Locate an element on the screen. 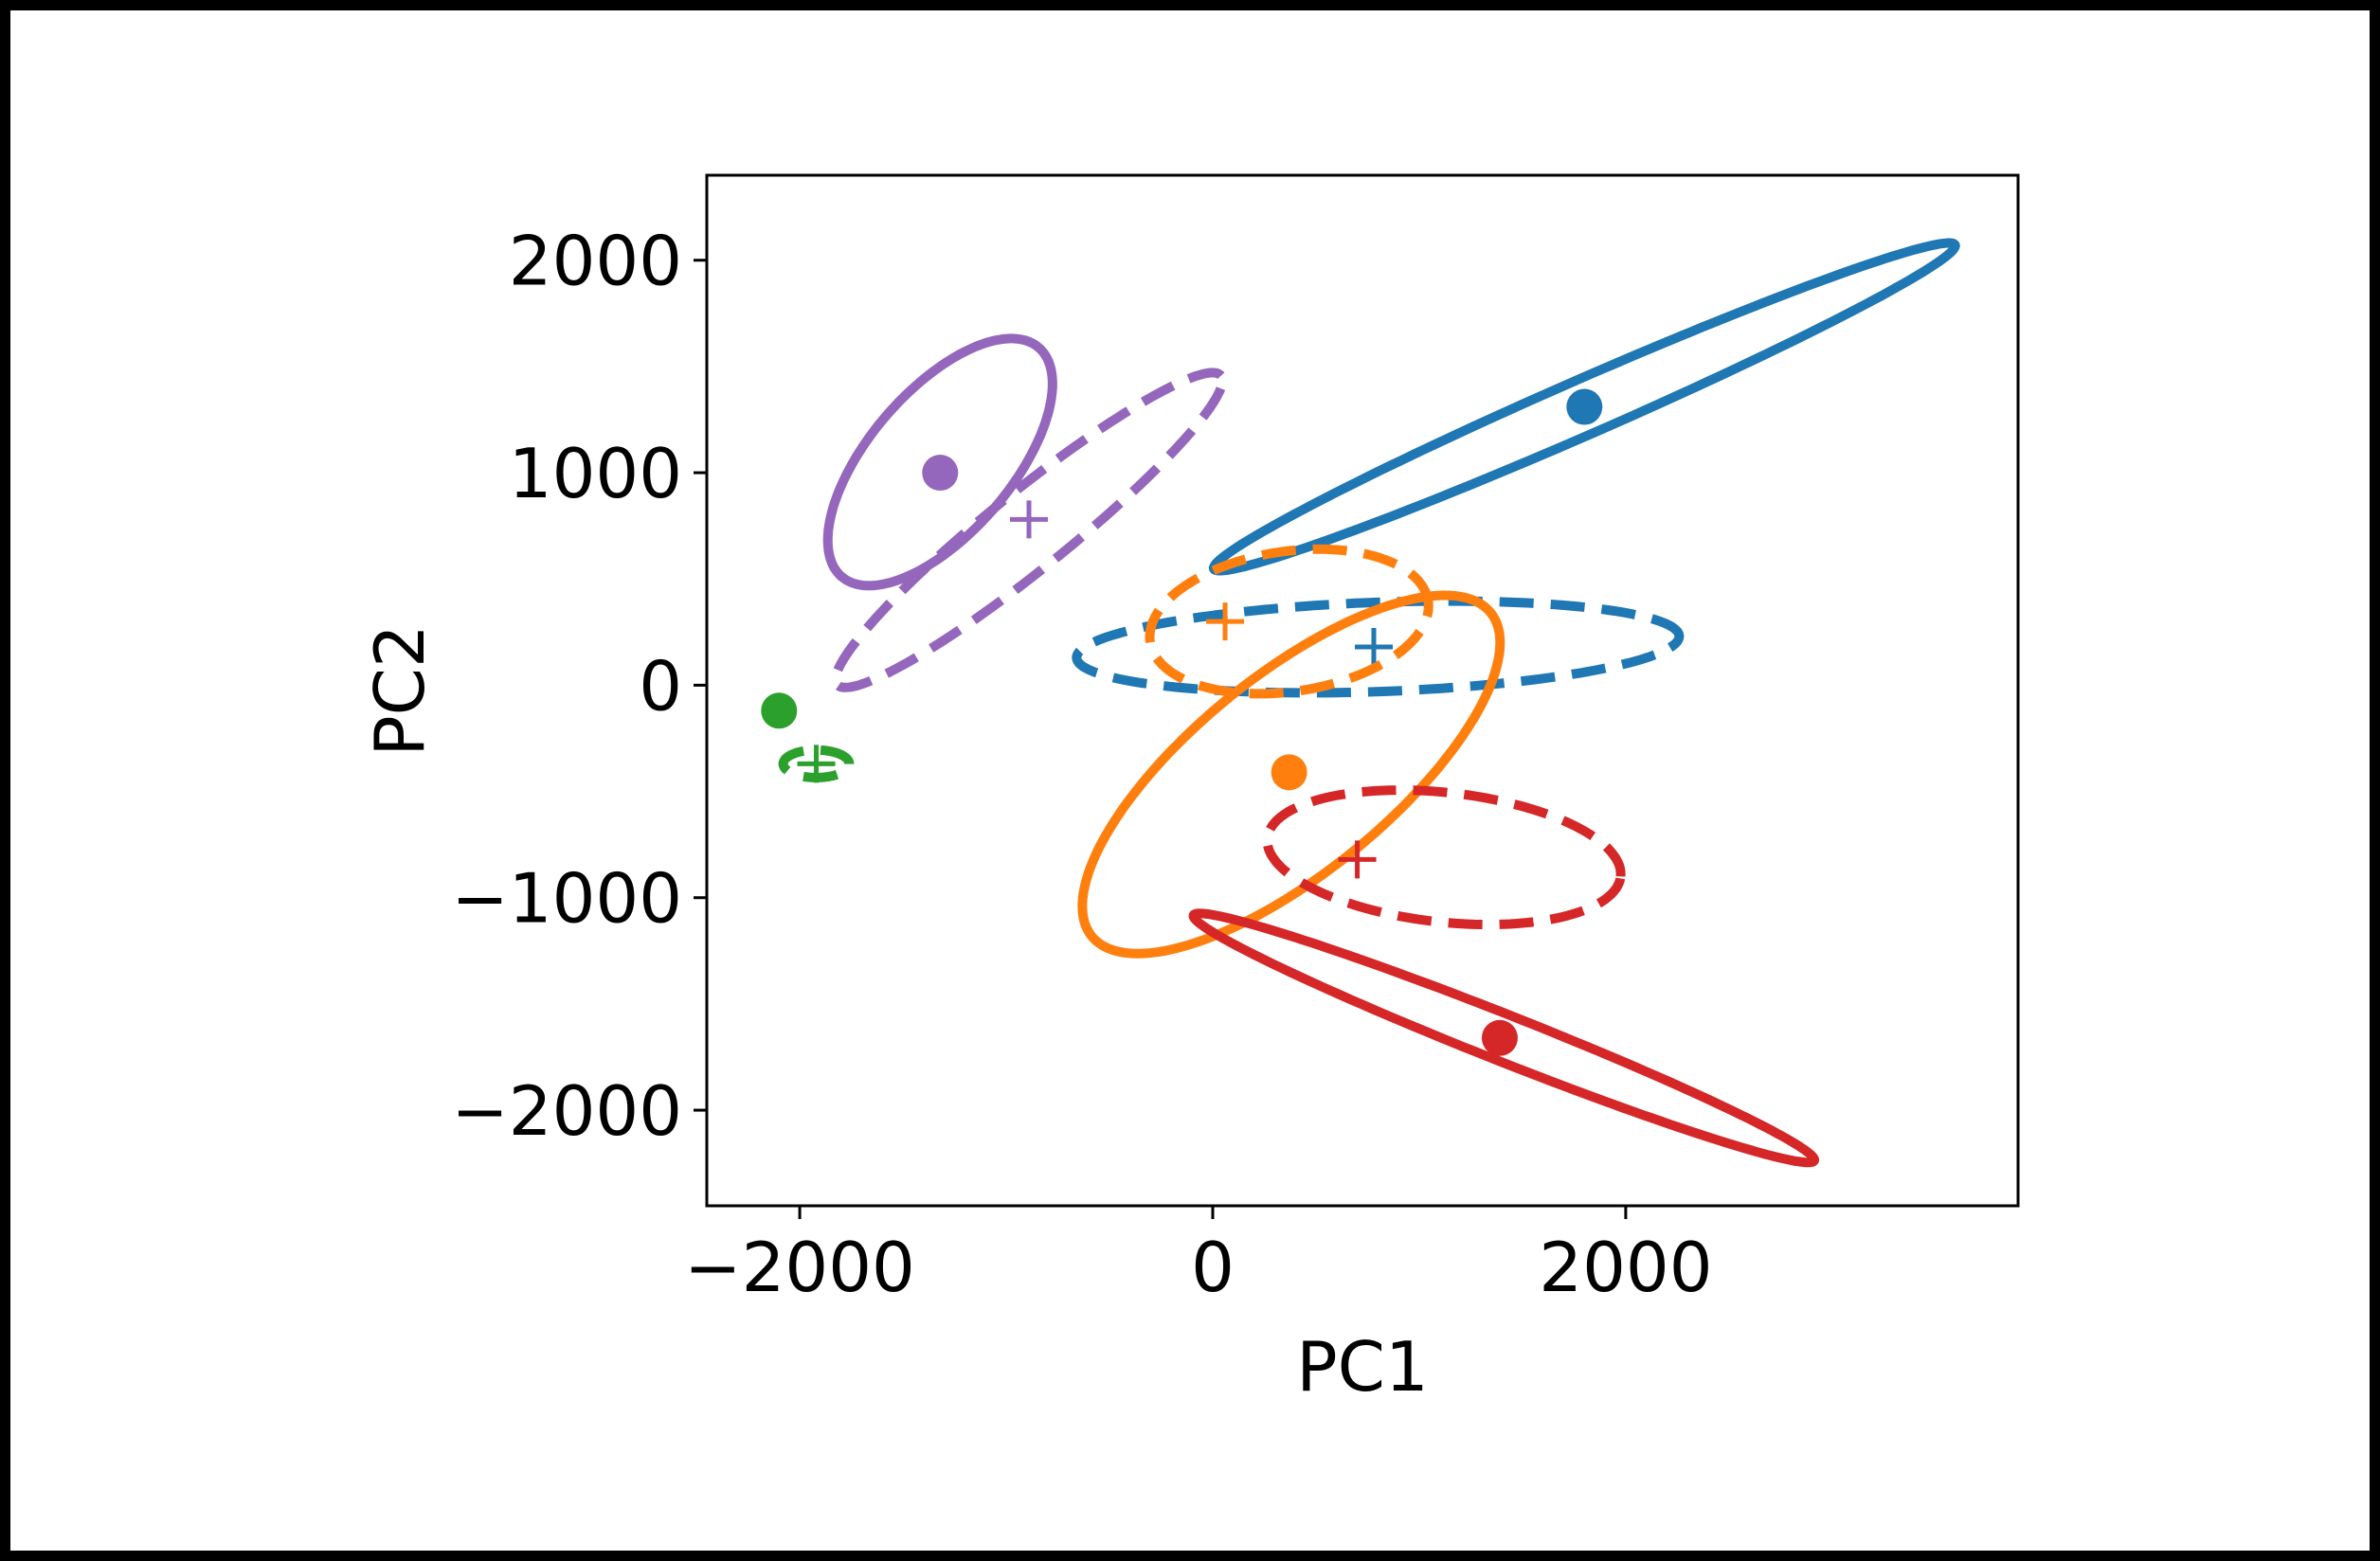  series-4-centroid-dot is located at coordinates (940, 473).